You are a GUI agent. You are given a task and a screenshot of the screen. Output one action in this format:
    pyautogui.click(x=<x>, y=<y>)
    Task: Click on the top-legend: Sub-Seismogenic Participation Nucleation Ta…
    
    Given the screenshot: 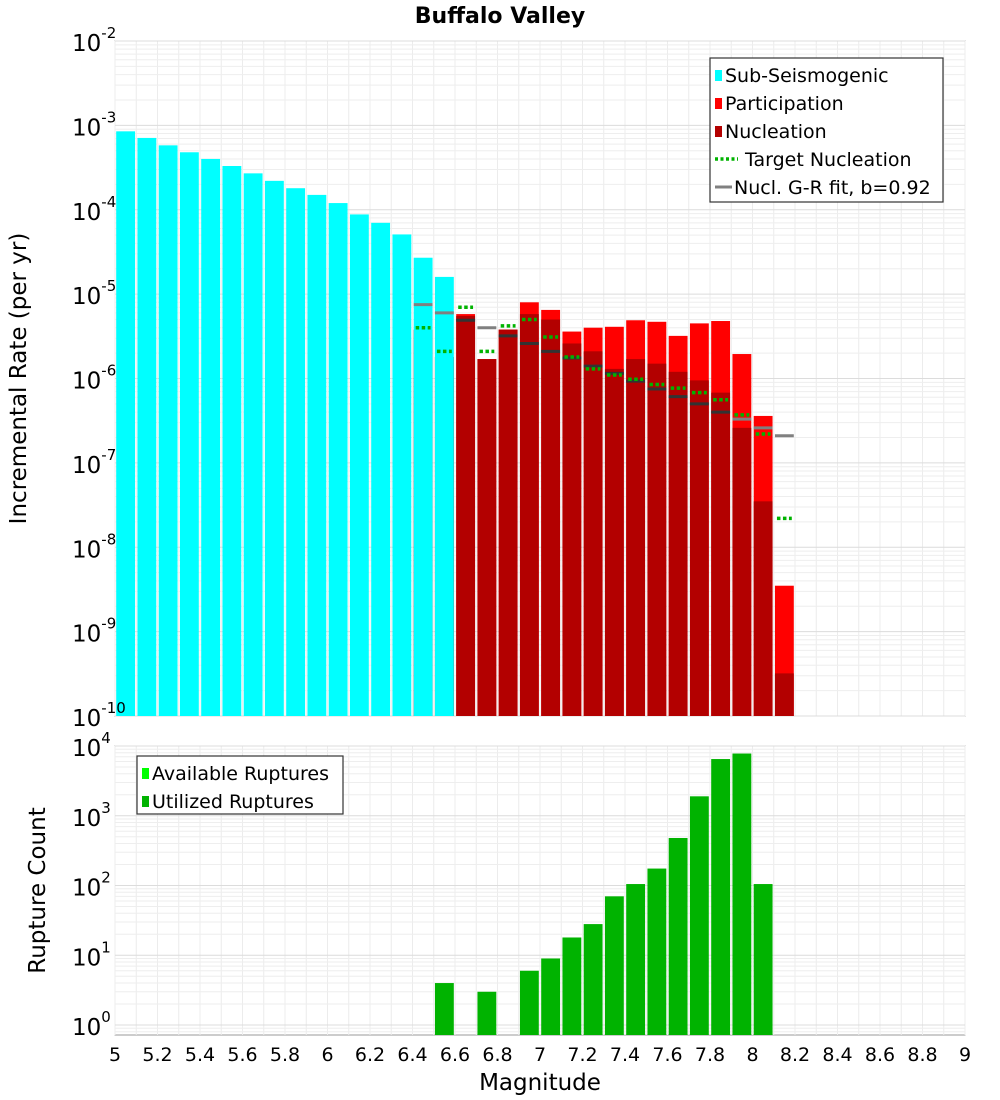 What is the action you would take?
    pyautogui.click(x=826, y=130)
    